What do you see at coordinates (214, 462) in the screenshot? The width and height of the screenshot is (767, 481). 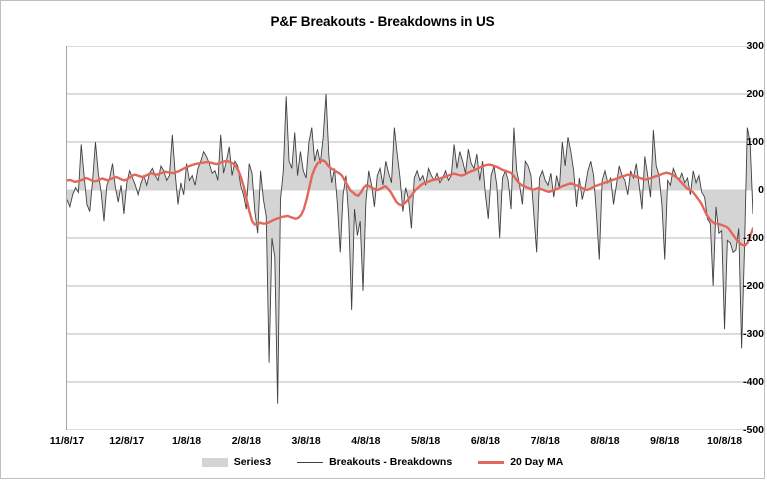 I see `area-swatch-icon` at bounding box center [214, 462].